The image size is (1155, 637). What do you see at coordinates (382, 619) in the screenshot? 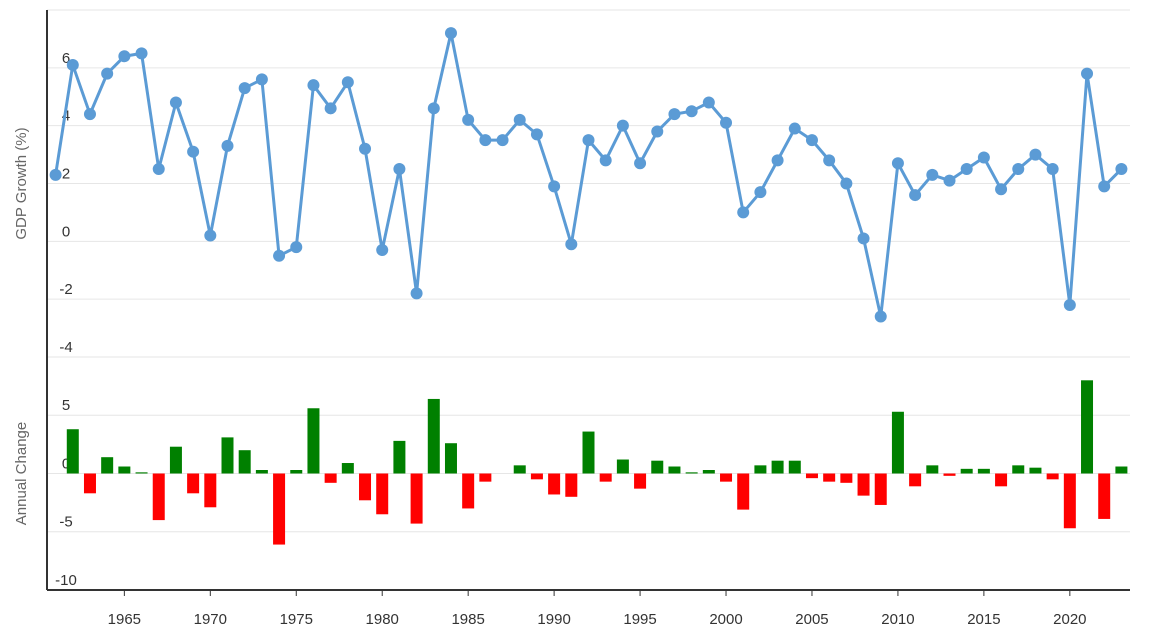
I see `x-tick-label: 1980` at bounding box center [382, 619].